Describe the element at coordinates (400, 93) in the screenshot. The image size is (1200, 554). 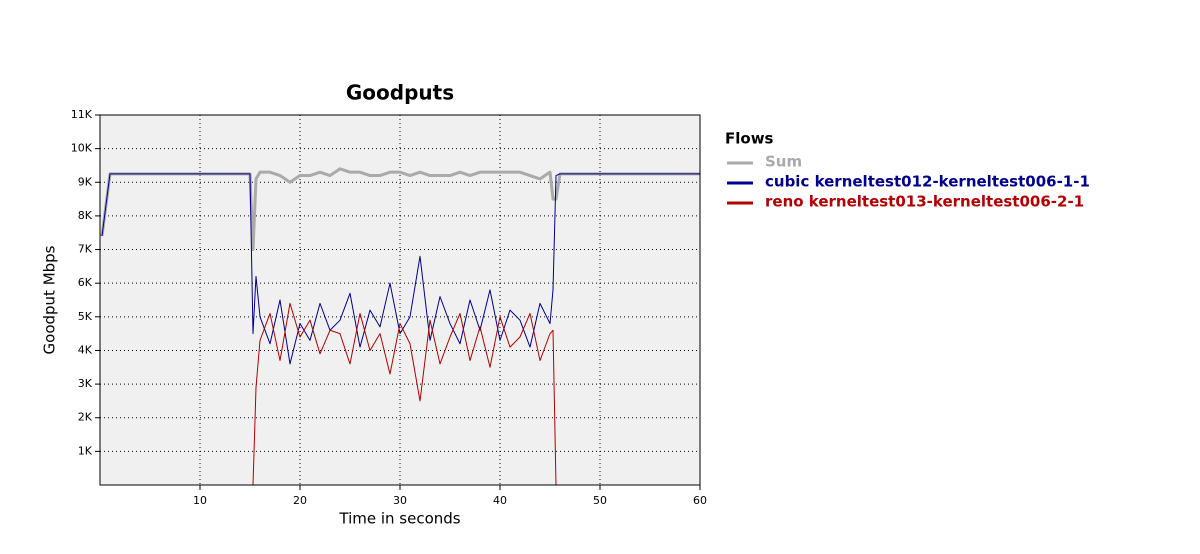
I see `chart-title: Goodputs` at that location.